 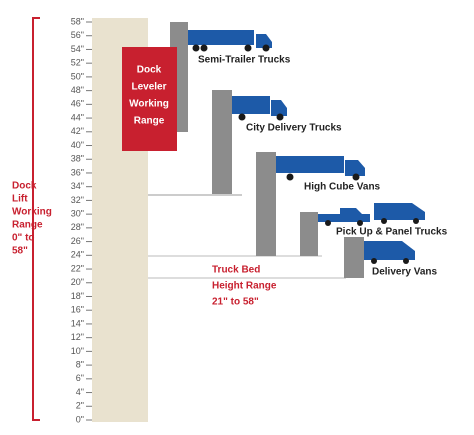 What do you see at coordinates (236, 270) in the screenshot?
I see `truck-bed-text: Truck Bed` at bounding box center [236, 270].